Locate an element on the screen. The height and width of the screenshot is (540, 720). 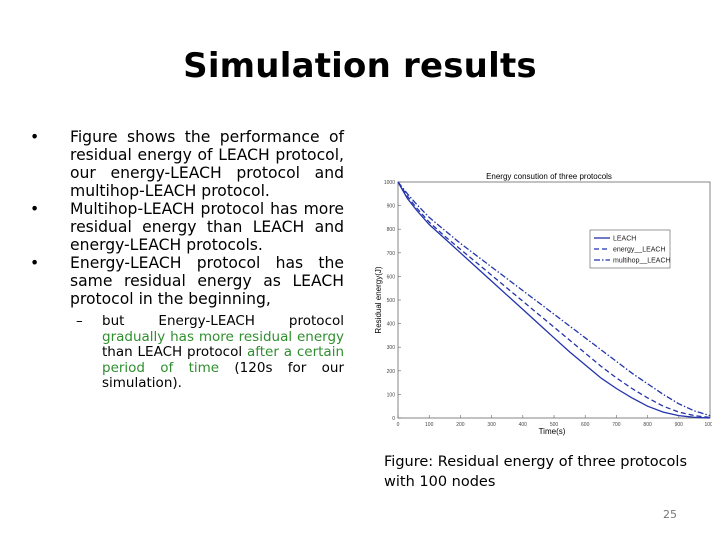
x-tick-label: 600 is located at coordinates (585, 425).